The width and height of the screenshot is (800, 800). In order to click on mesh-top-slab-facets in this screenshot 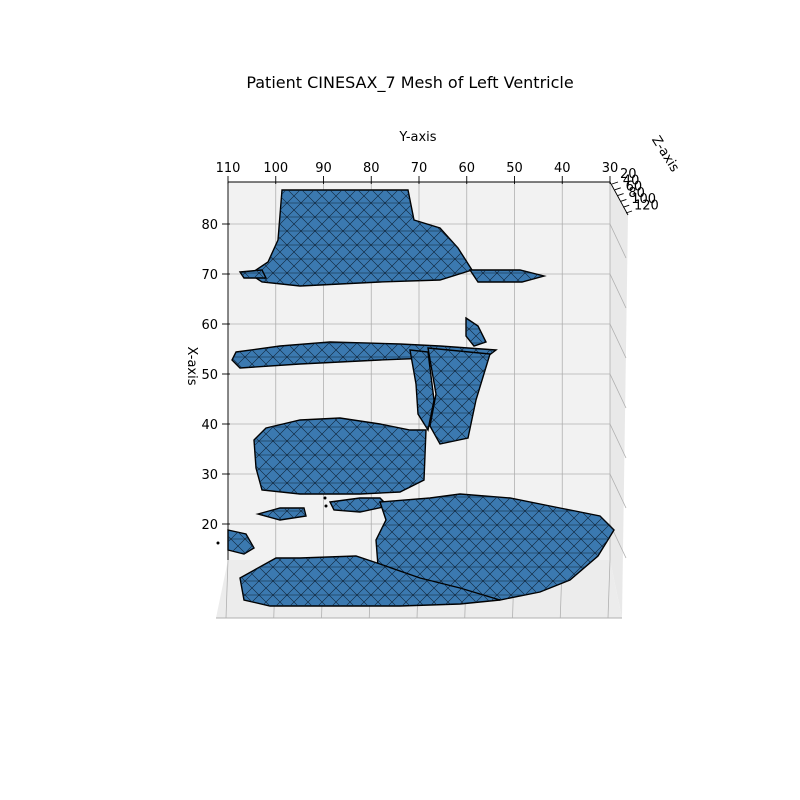, I will do `click(361, 238)`.